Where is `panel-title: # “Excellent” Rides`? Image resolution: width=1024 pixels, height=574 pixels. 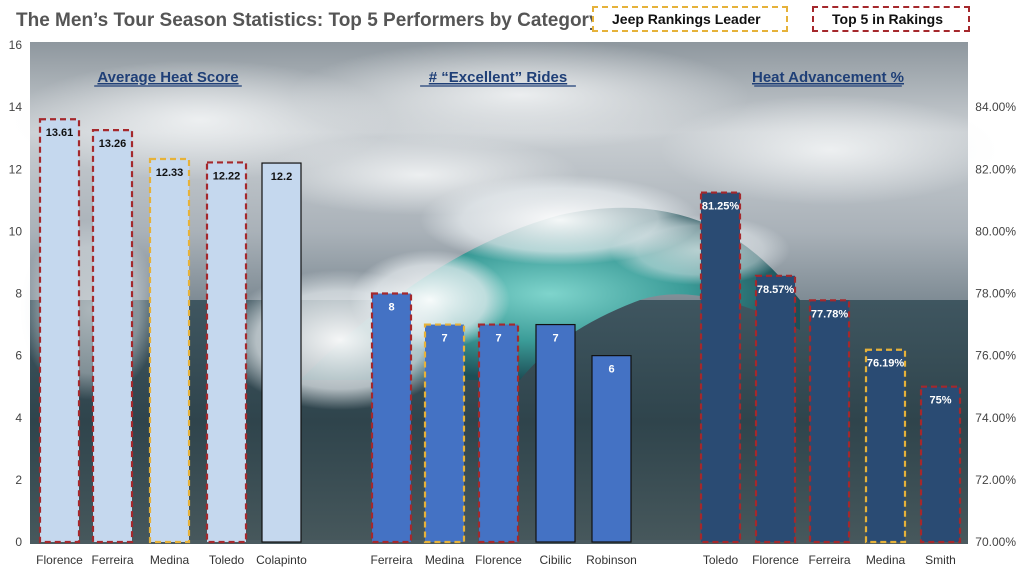 panel-title: # “Excellent” Rides is located at coordinates (498, 77).